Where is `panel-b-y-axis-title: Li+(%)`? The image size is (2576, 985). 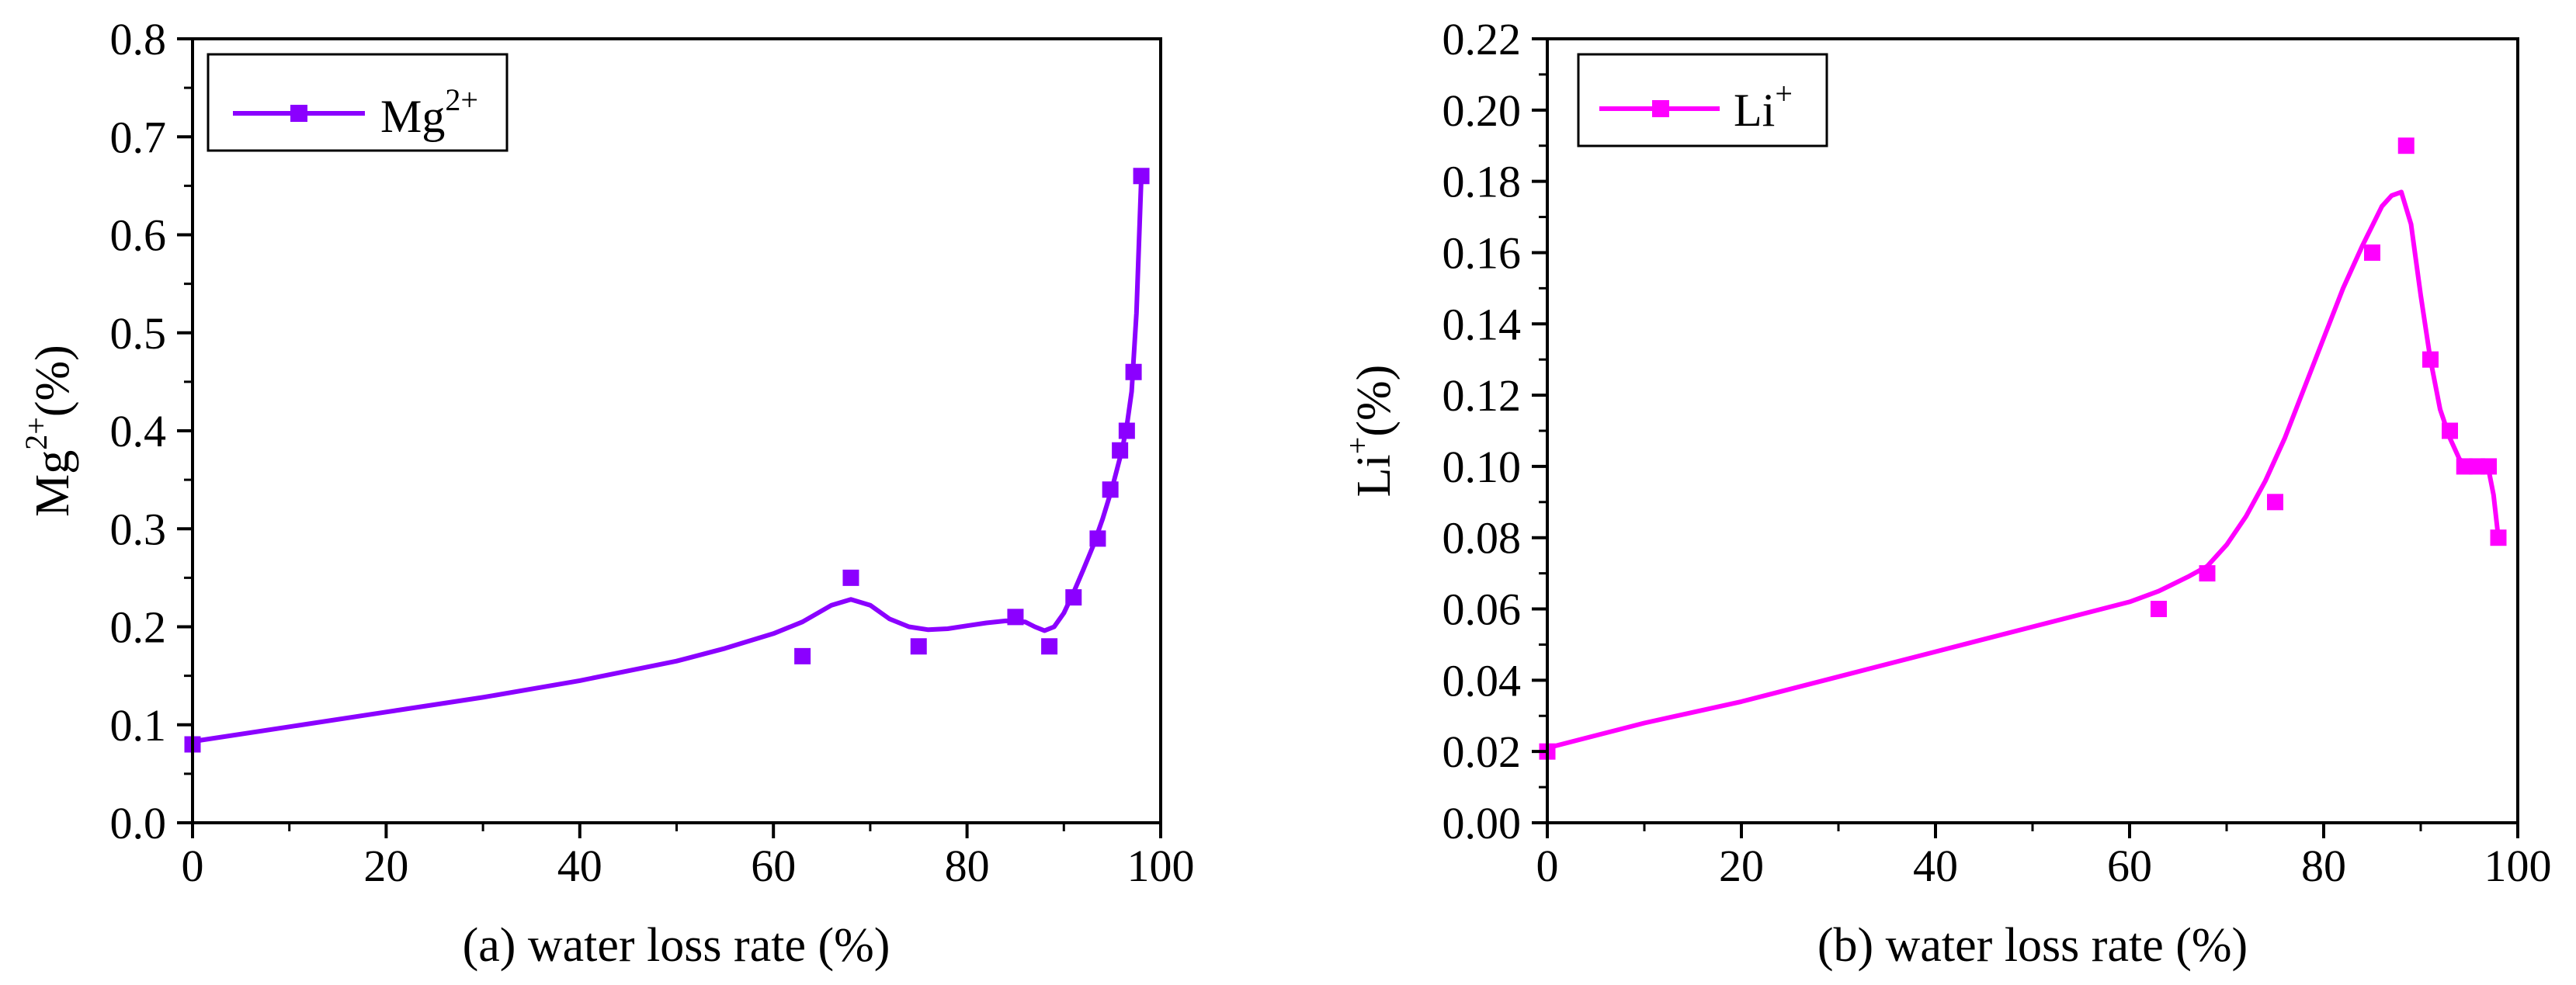 panel-b-y-axis-title: Li+(%) is located at coordinates (1370, 432).